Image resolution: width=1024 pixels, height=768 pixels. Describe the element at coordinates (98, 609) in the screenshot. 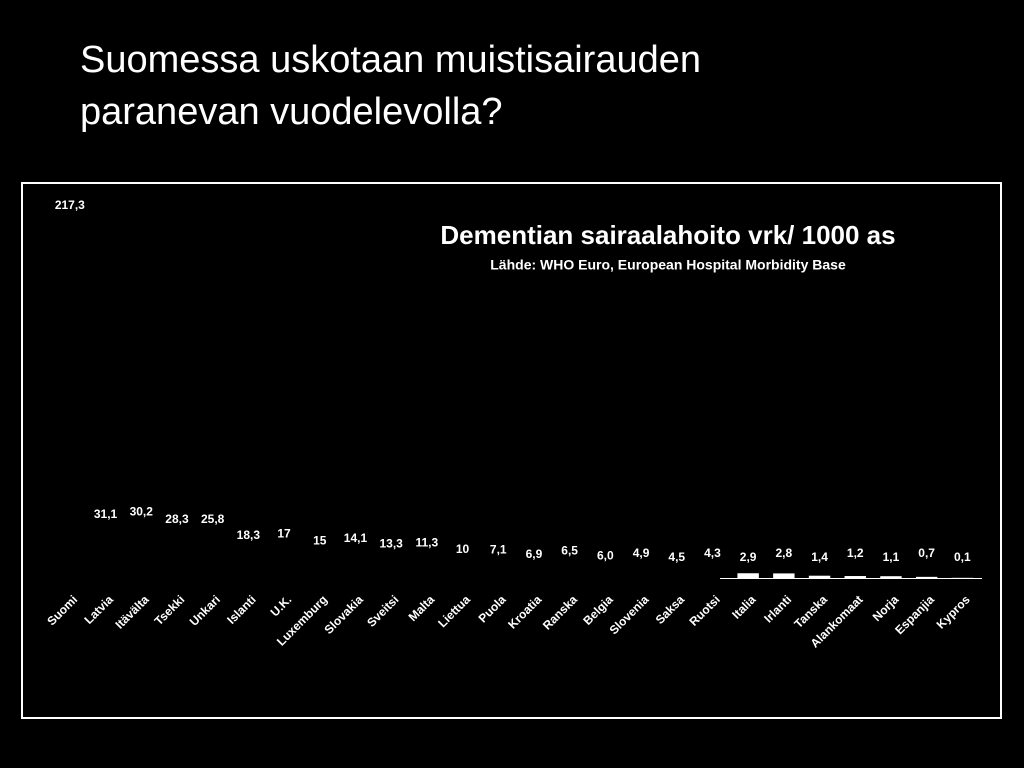

I see `x-tick-label: Latvia` at that location.